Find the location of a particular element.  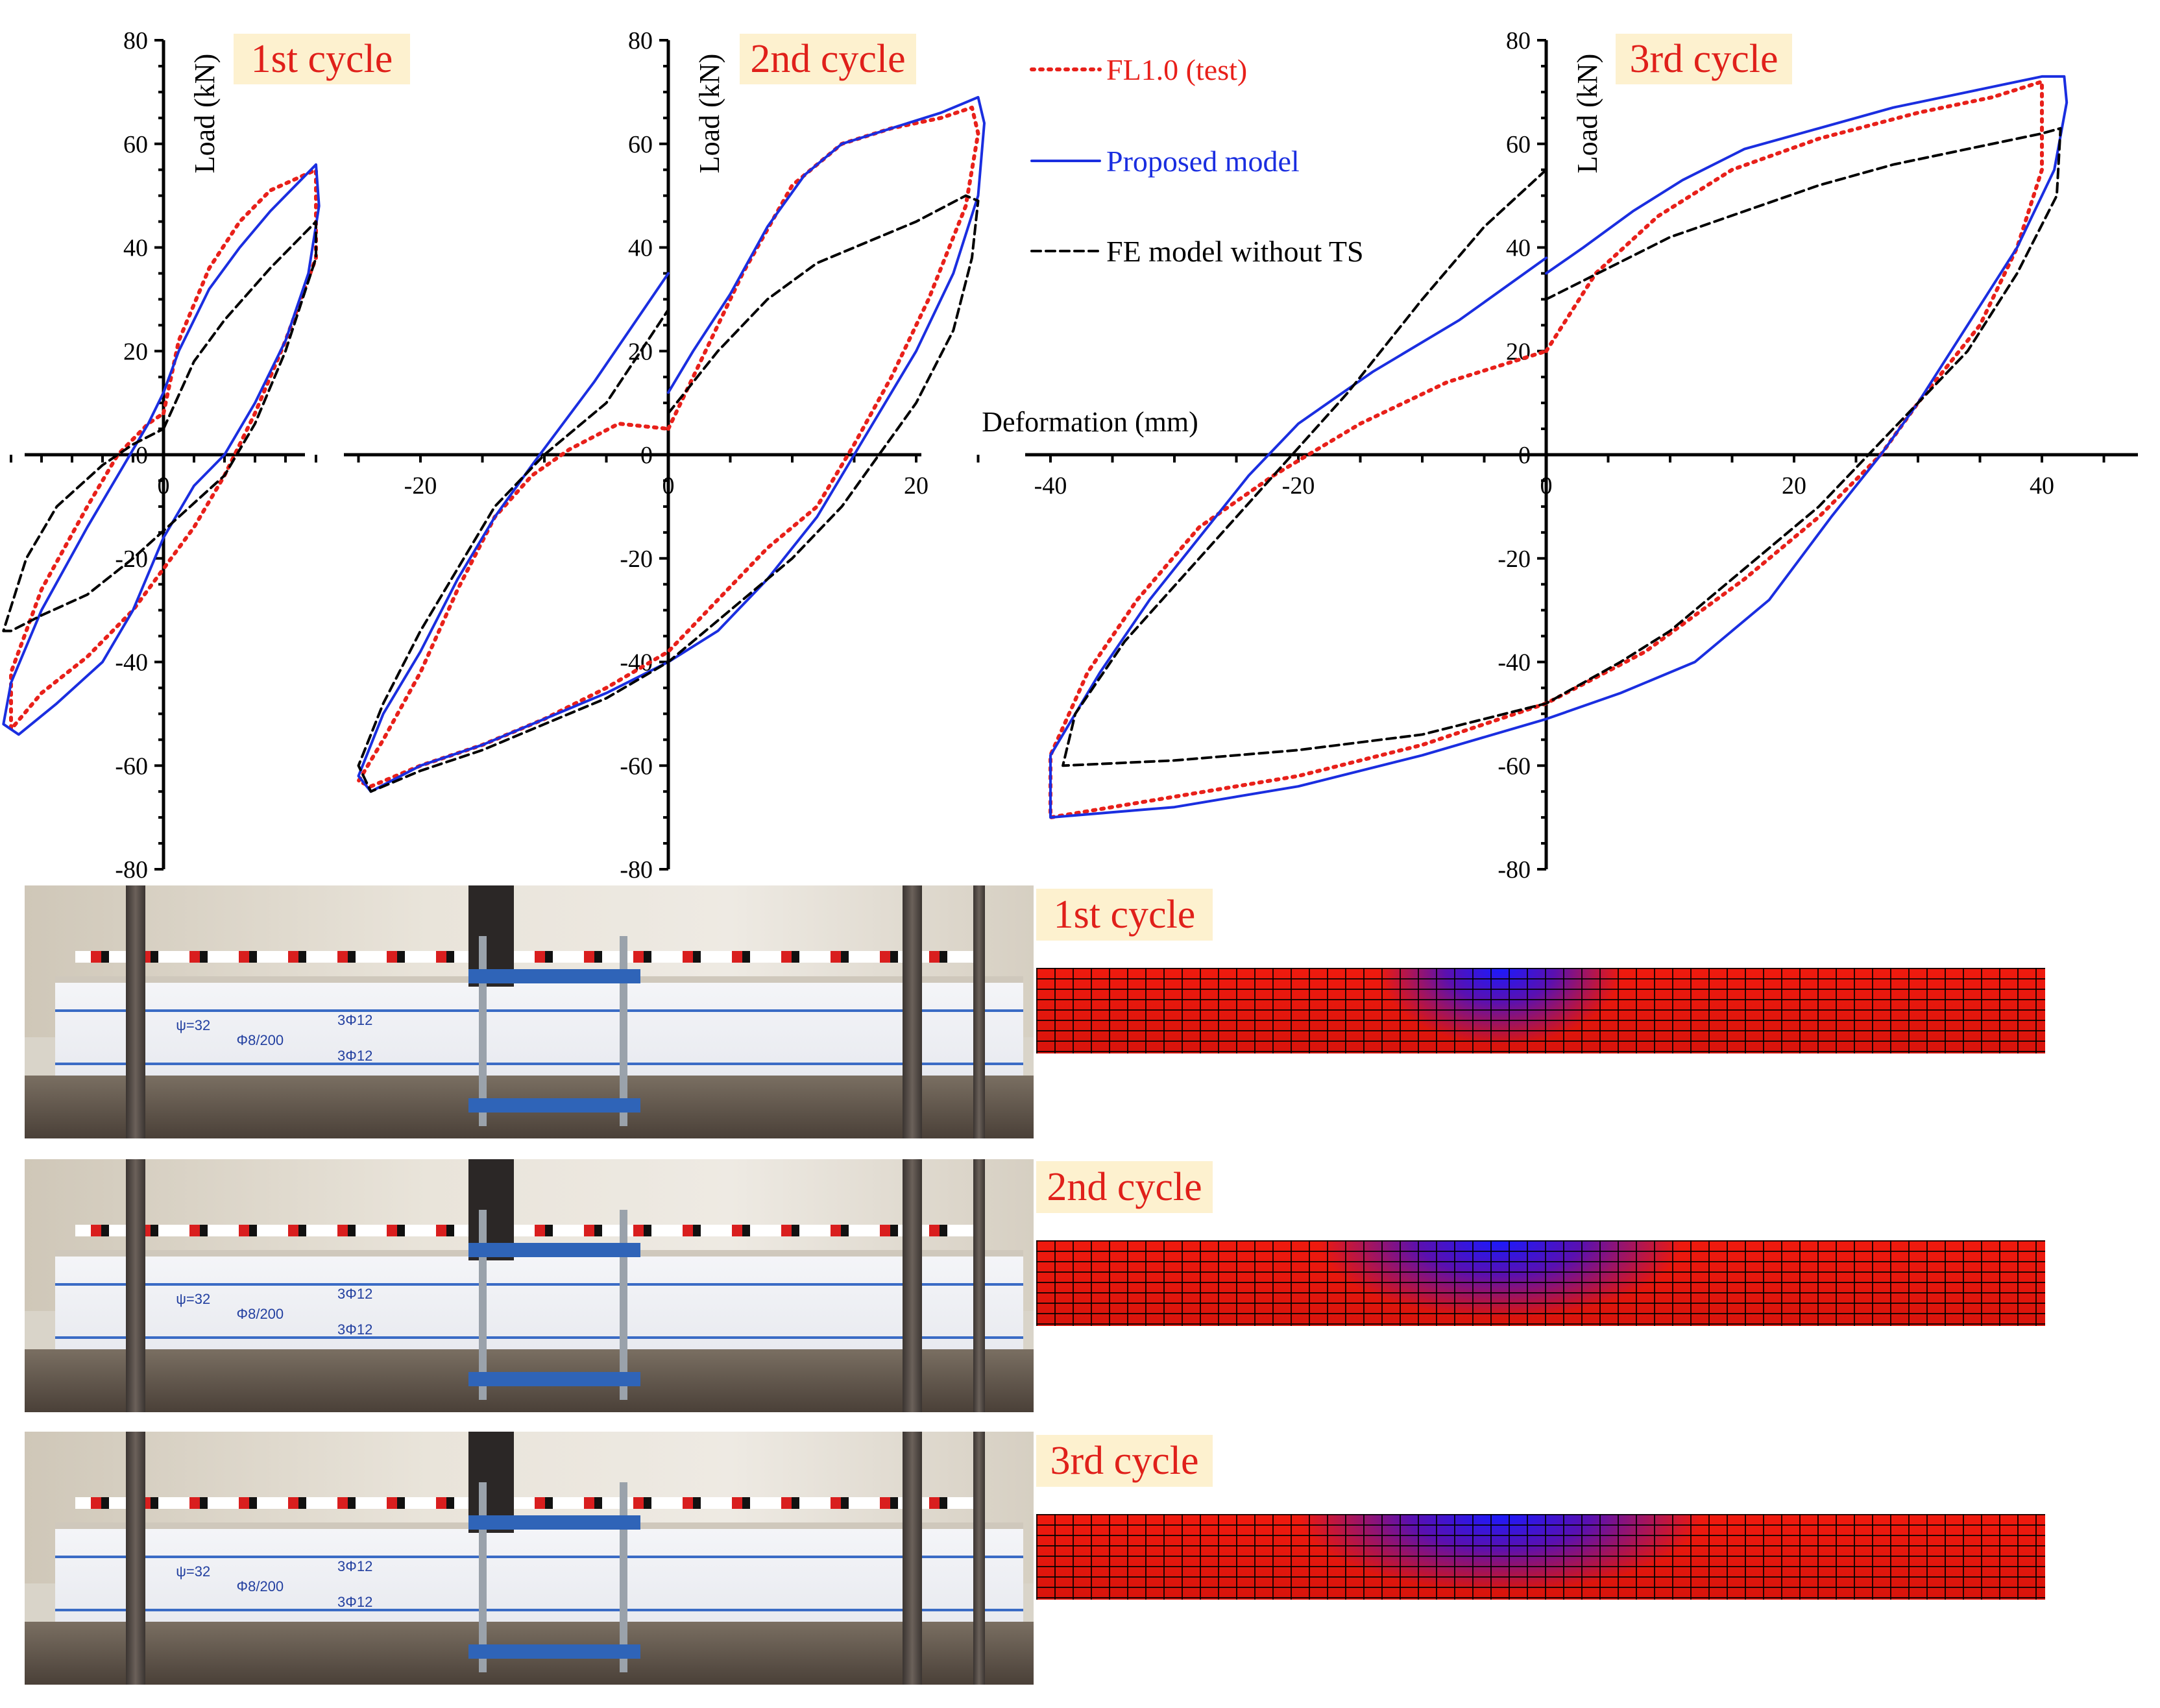

fe-cycle-label: 3rd cycle is located at coordinates (1124, 1461).